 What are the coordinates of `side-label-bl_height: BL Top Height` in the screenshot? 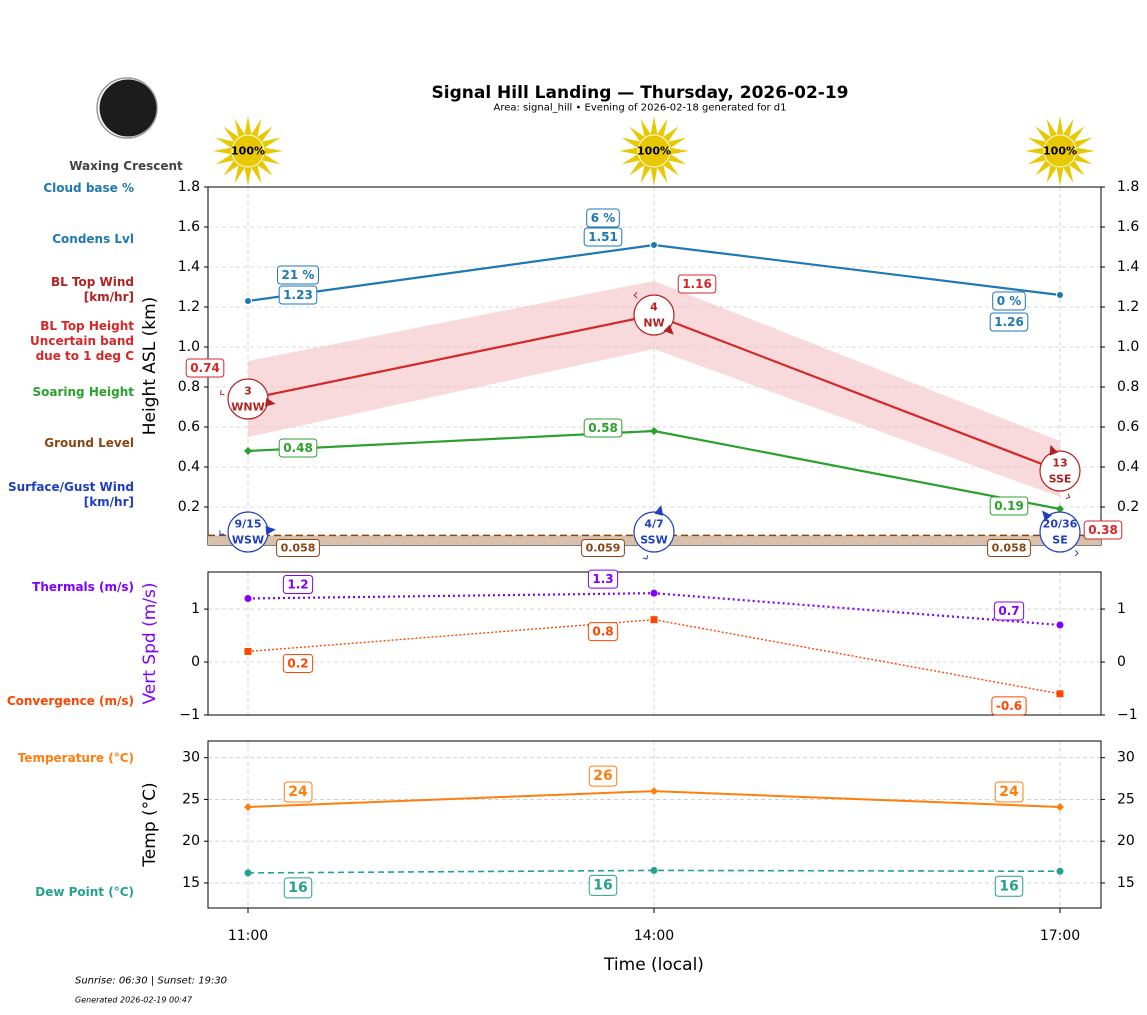 It's located at (87, 326).